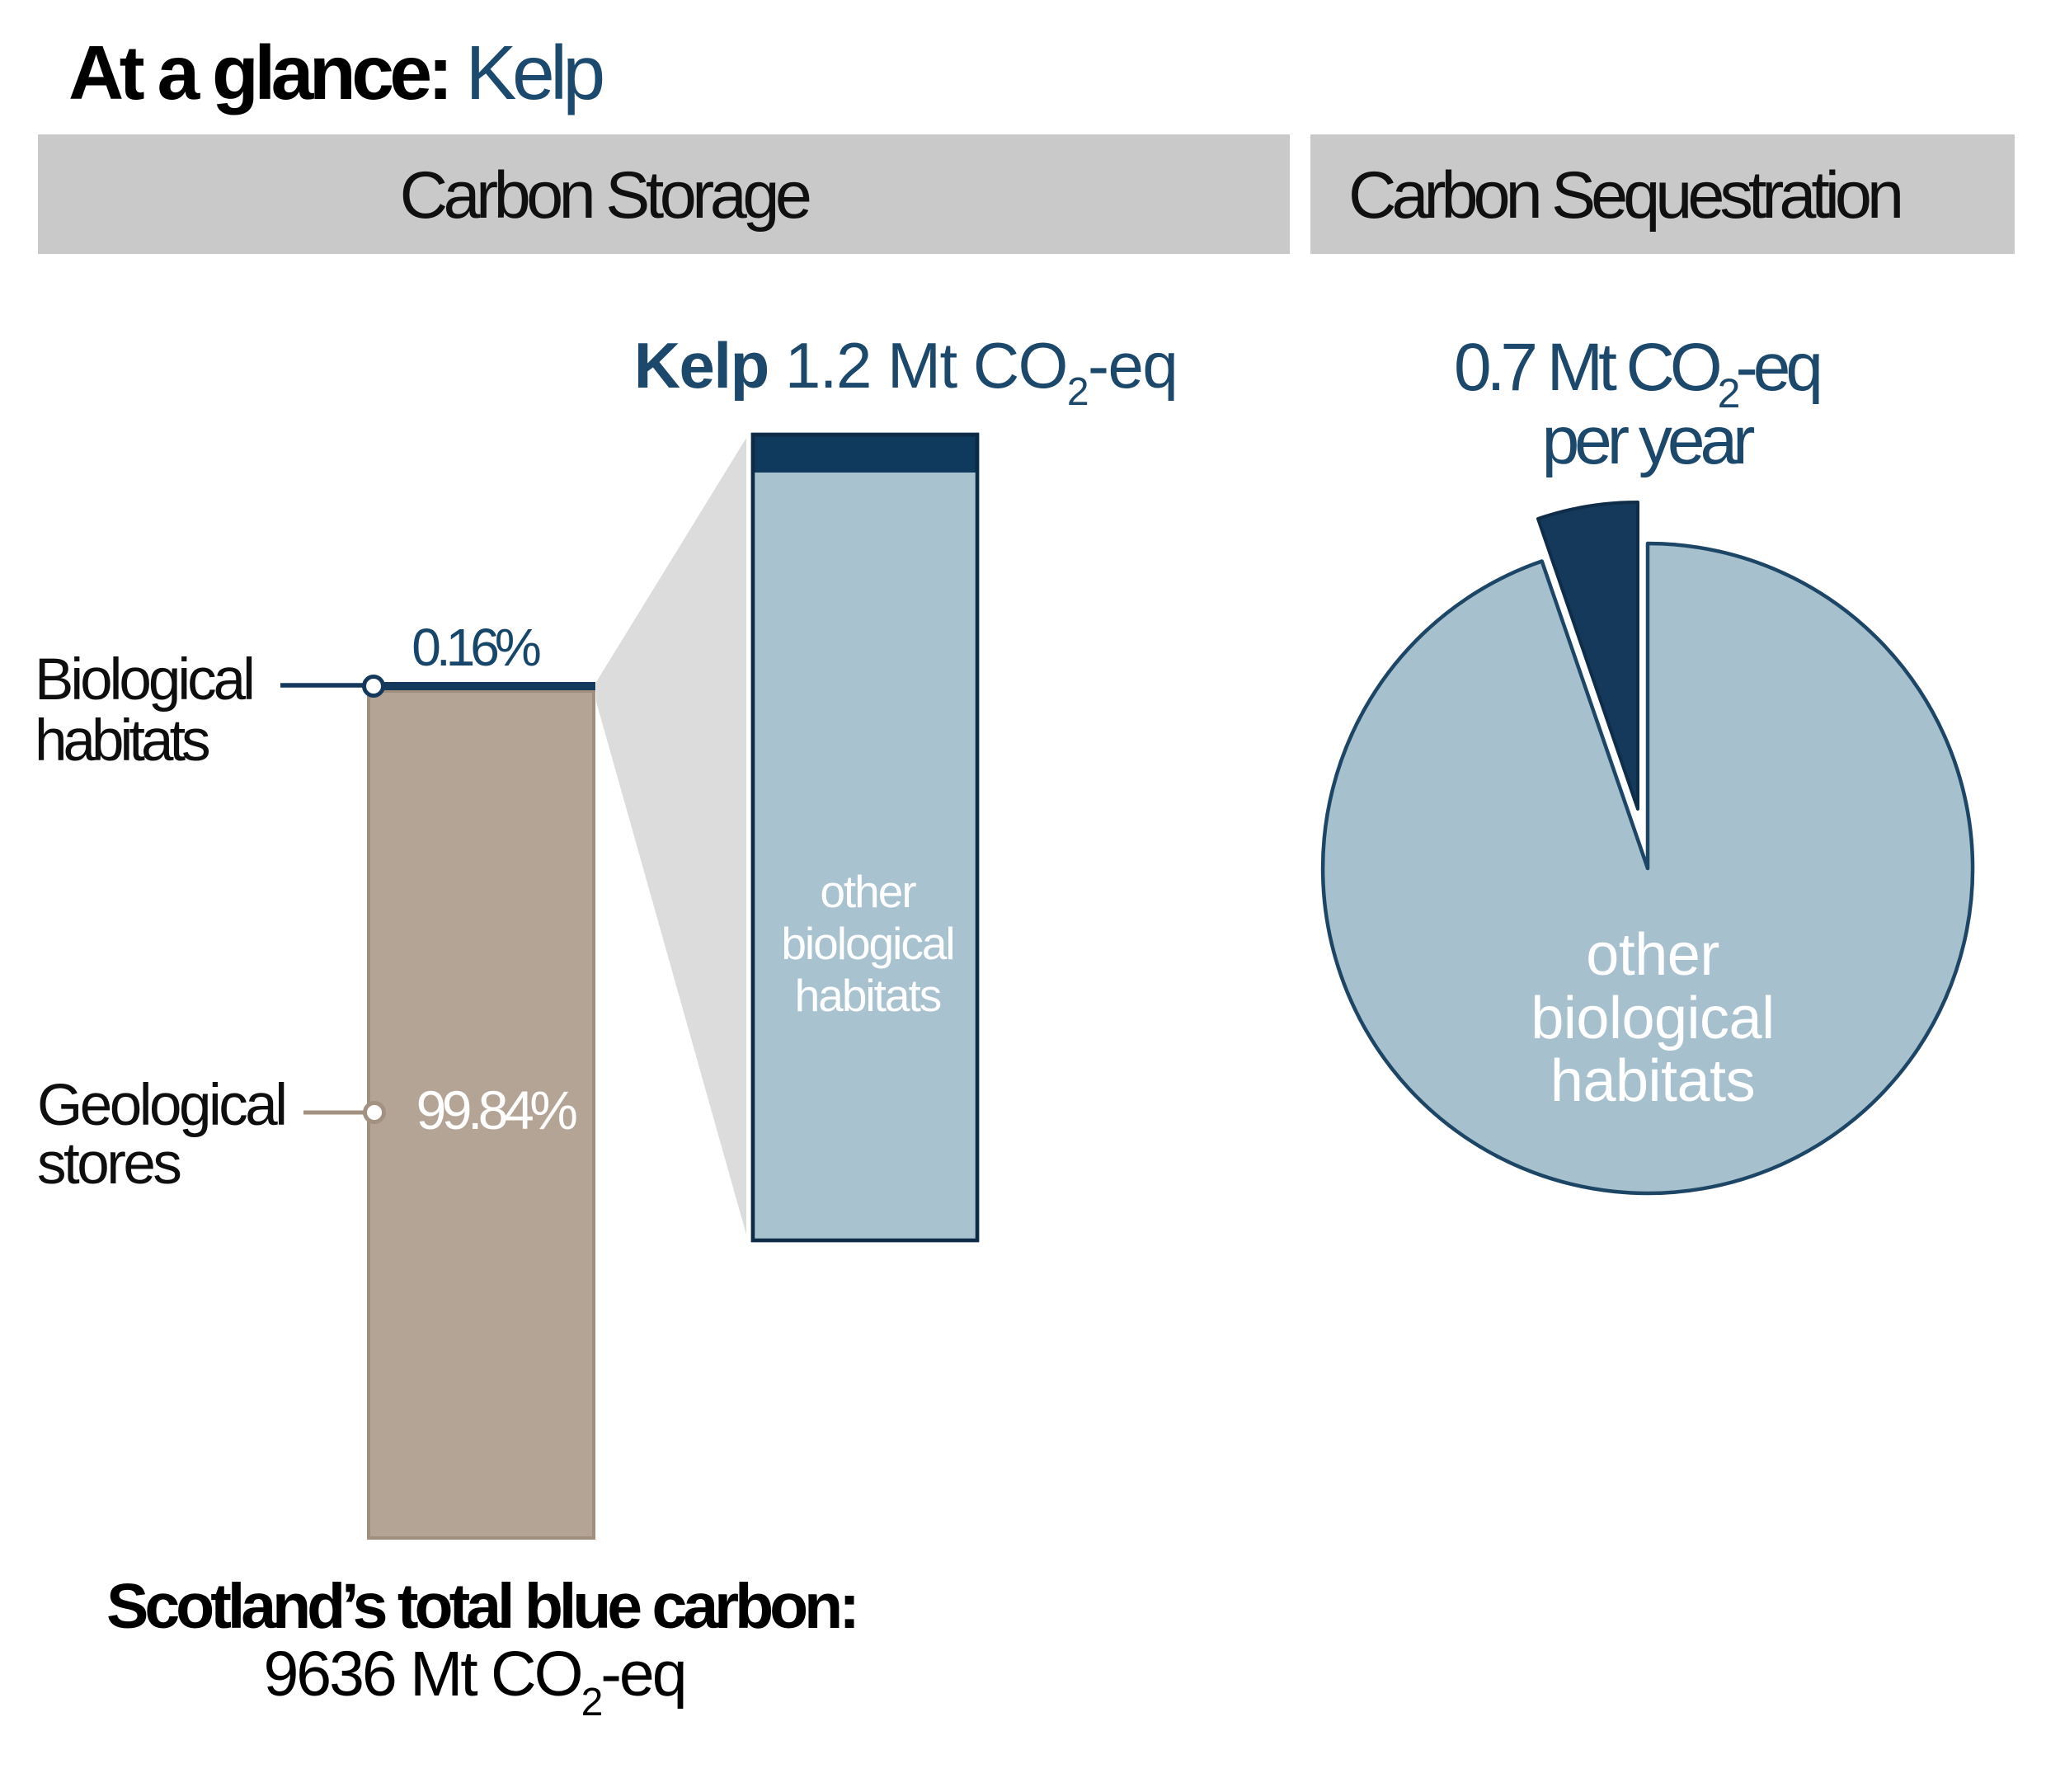  What do you see at coordinates (481, 1606) in the screenshot?
I see `svg-text: Scotland’s total blue carbon:` at bounding box center [481, 1606].